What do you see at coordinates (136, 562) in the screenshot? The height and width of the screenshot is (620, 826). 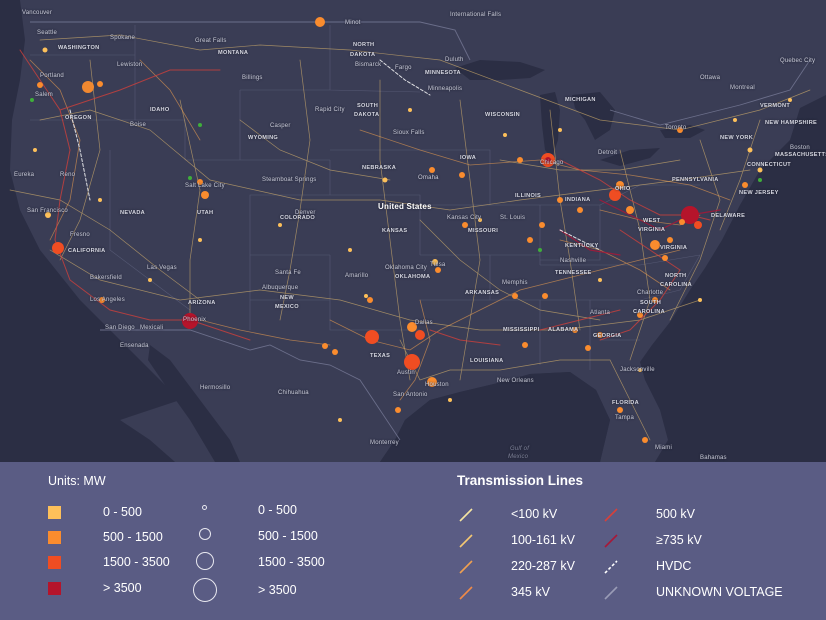 I see `color-label-2: 1500 - 3500` at bounding box center [136, 562].